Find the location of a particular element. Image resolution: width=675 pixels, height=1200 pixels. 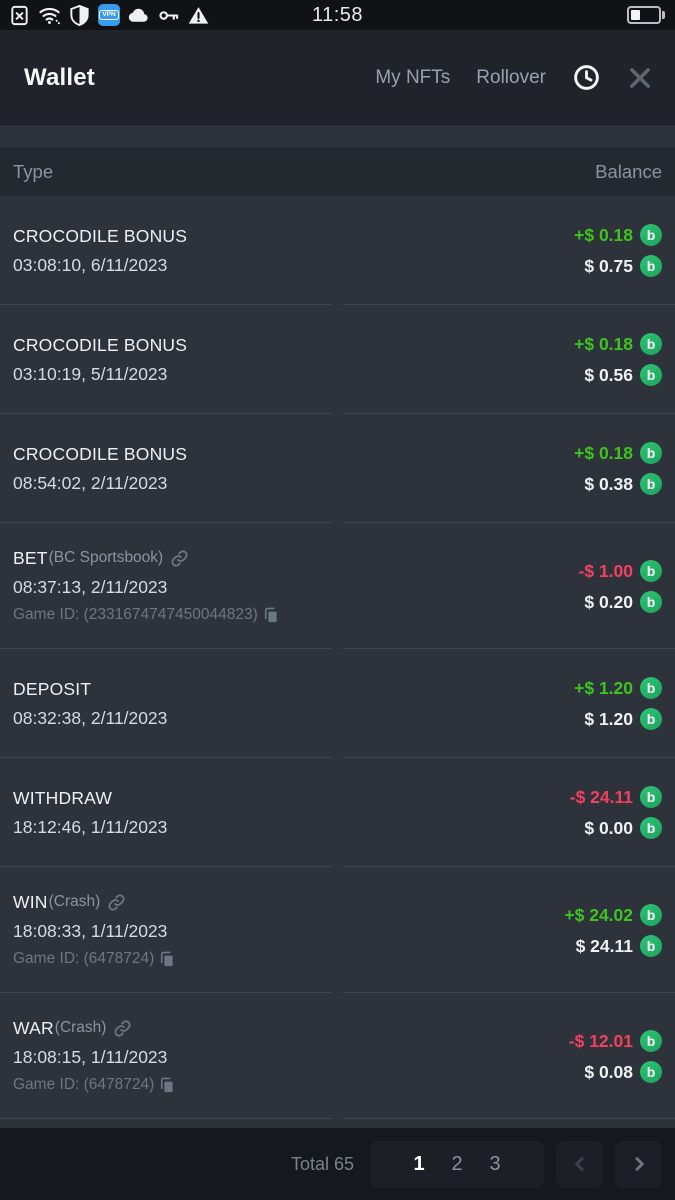

transaction-change: -$ 1.00 b is located at coordinates (620, 571).